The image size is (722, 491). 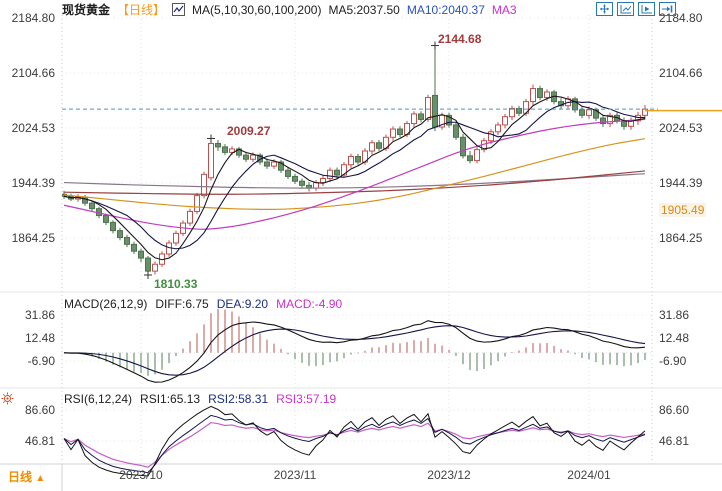 I want to click on price-axis-label-right: 1864.25, so click(x=681, y=238).